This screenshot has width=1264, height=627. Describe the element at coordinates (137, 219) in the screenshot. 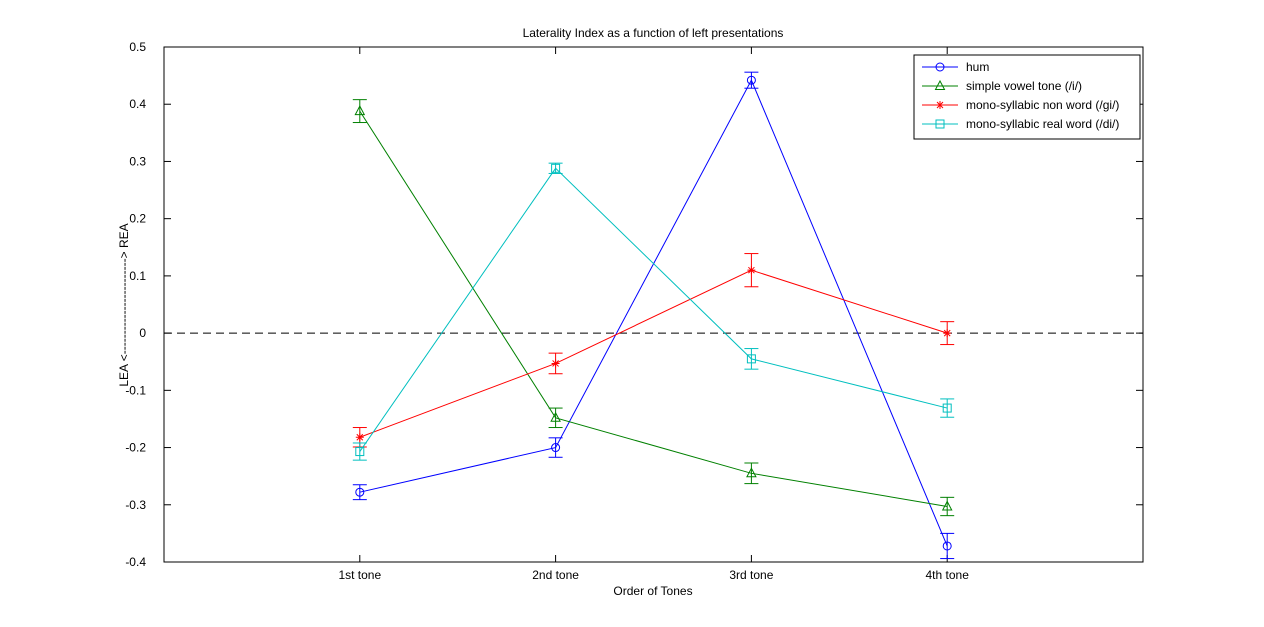

I see `y-tick-label: 0.2` at that location.